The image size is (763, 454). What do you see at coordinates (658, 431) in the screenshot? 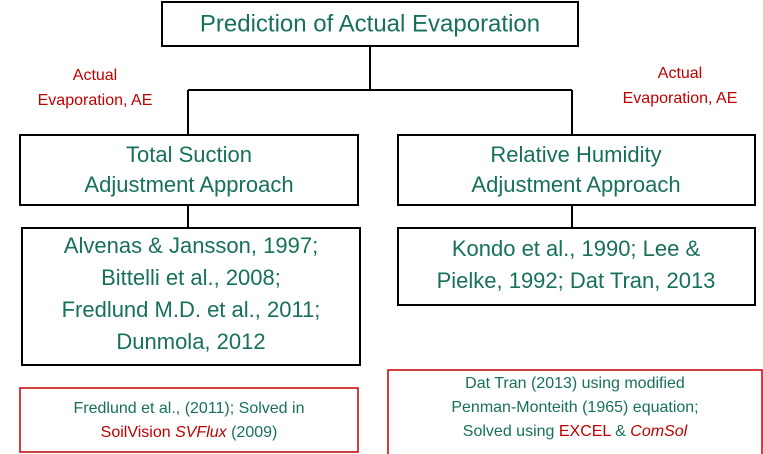
I see `note-software: ComSol` at bounding box center [658, 431].